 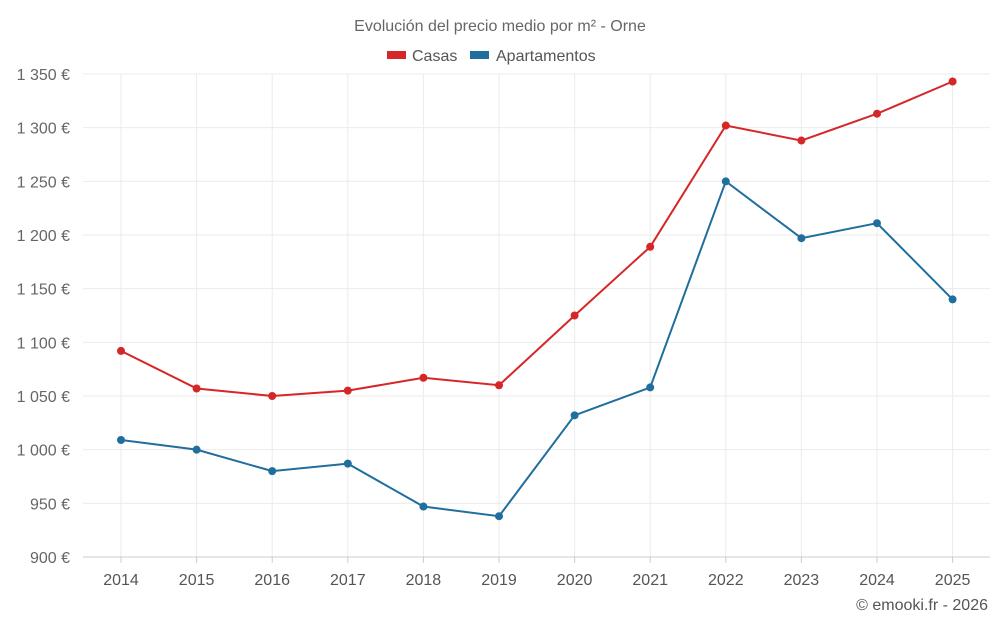 I want to click on x-tick-label: 2022, so click(x=726, y=580).